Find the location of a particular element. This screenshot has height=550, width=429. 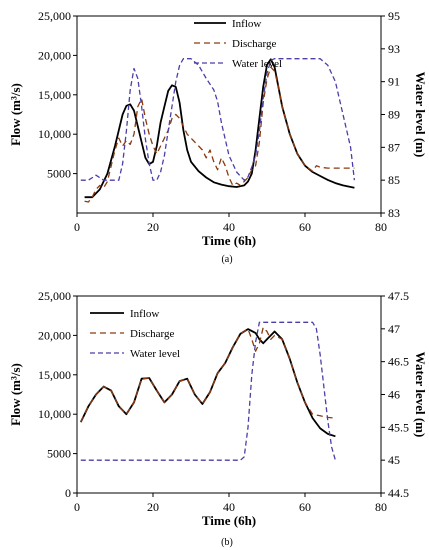

y-right-tick-label: 46.5 is located at coordinates (398, 362).